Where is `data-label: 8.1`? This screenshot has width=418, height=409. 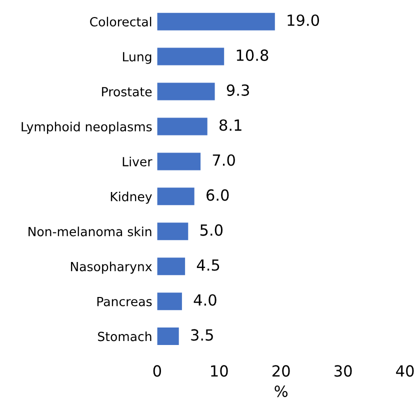 data-label: 8.1 is located at coordinates (231, 125).